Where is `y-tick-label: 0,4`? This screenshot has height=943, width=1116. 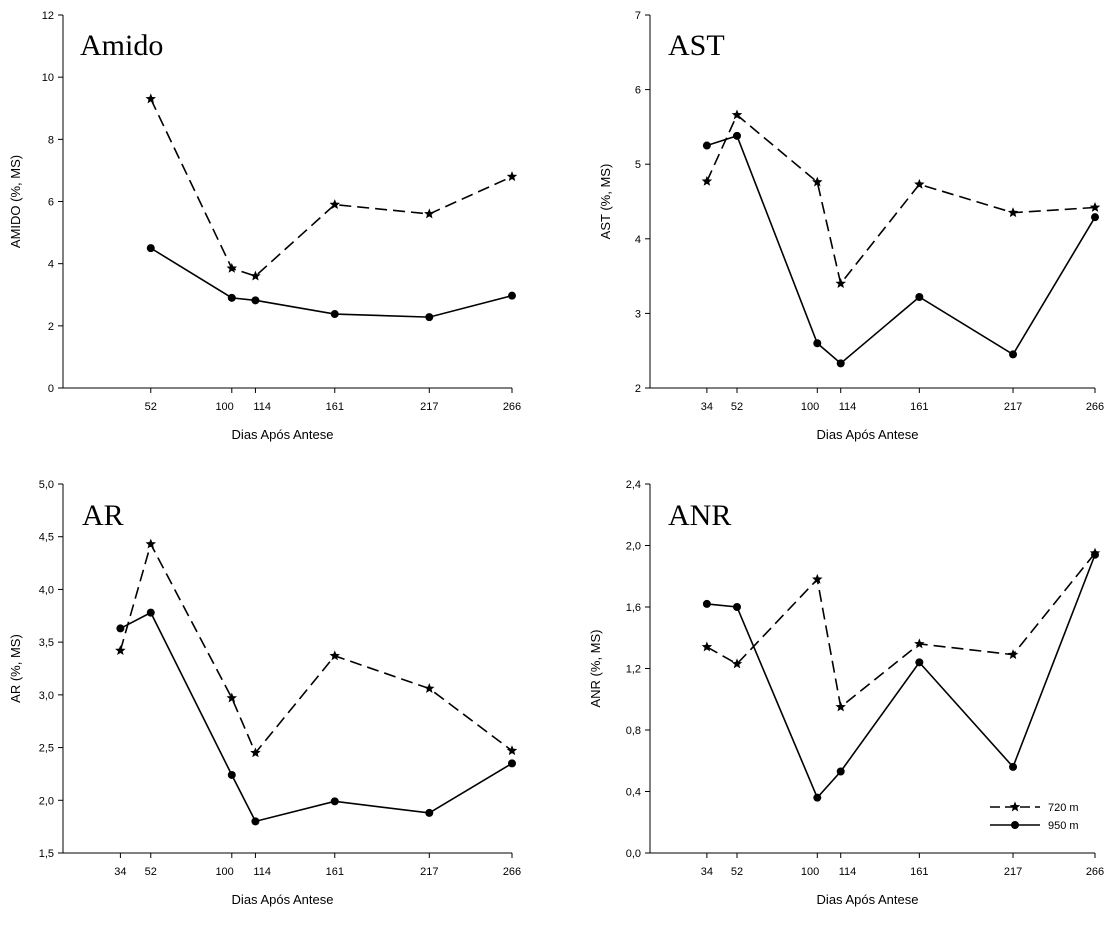
y-tick-label: 0,4 is located at coordinates (633, 793).